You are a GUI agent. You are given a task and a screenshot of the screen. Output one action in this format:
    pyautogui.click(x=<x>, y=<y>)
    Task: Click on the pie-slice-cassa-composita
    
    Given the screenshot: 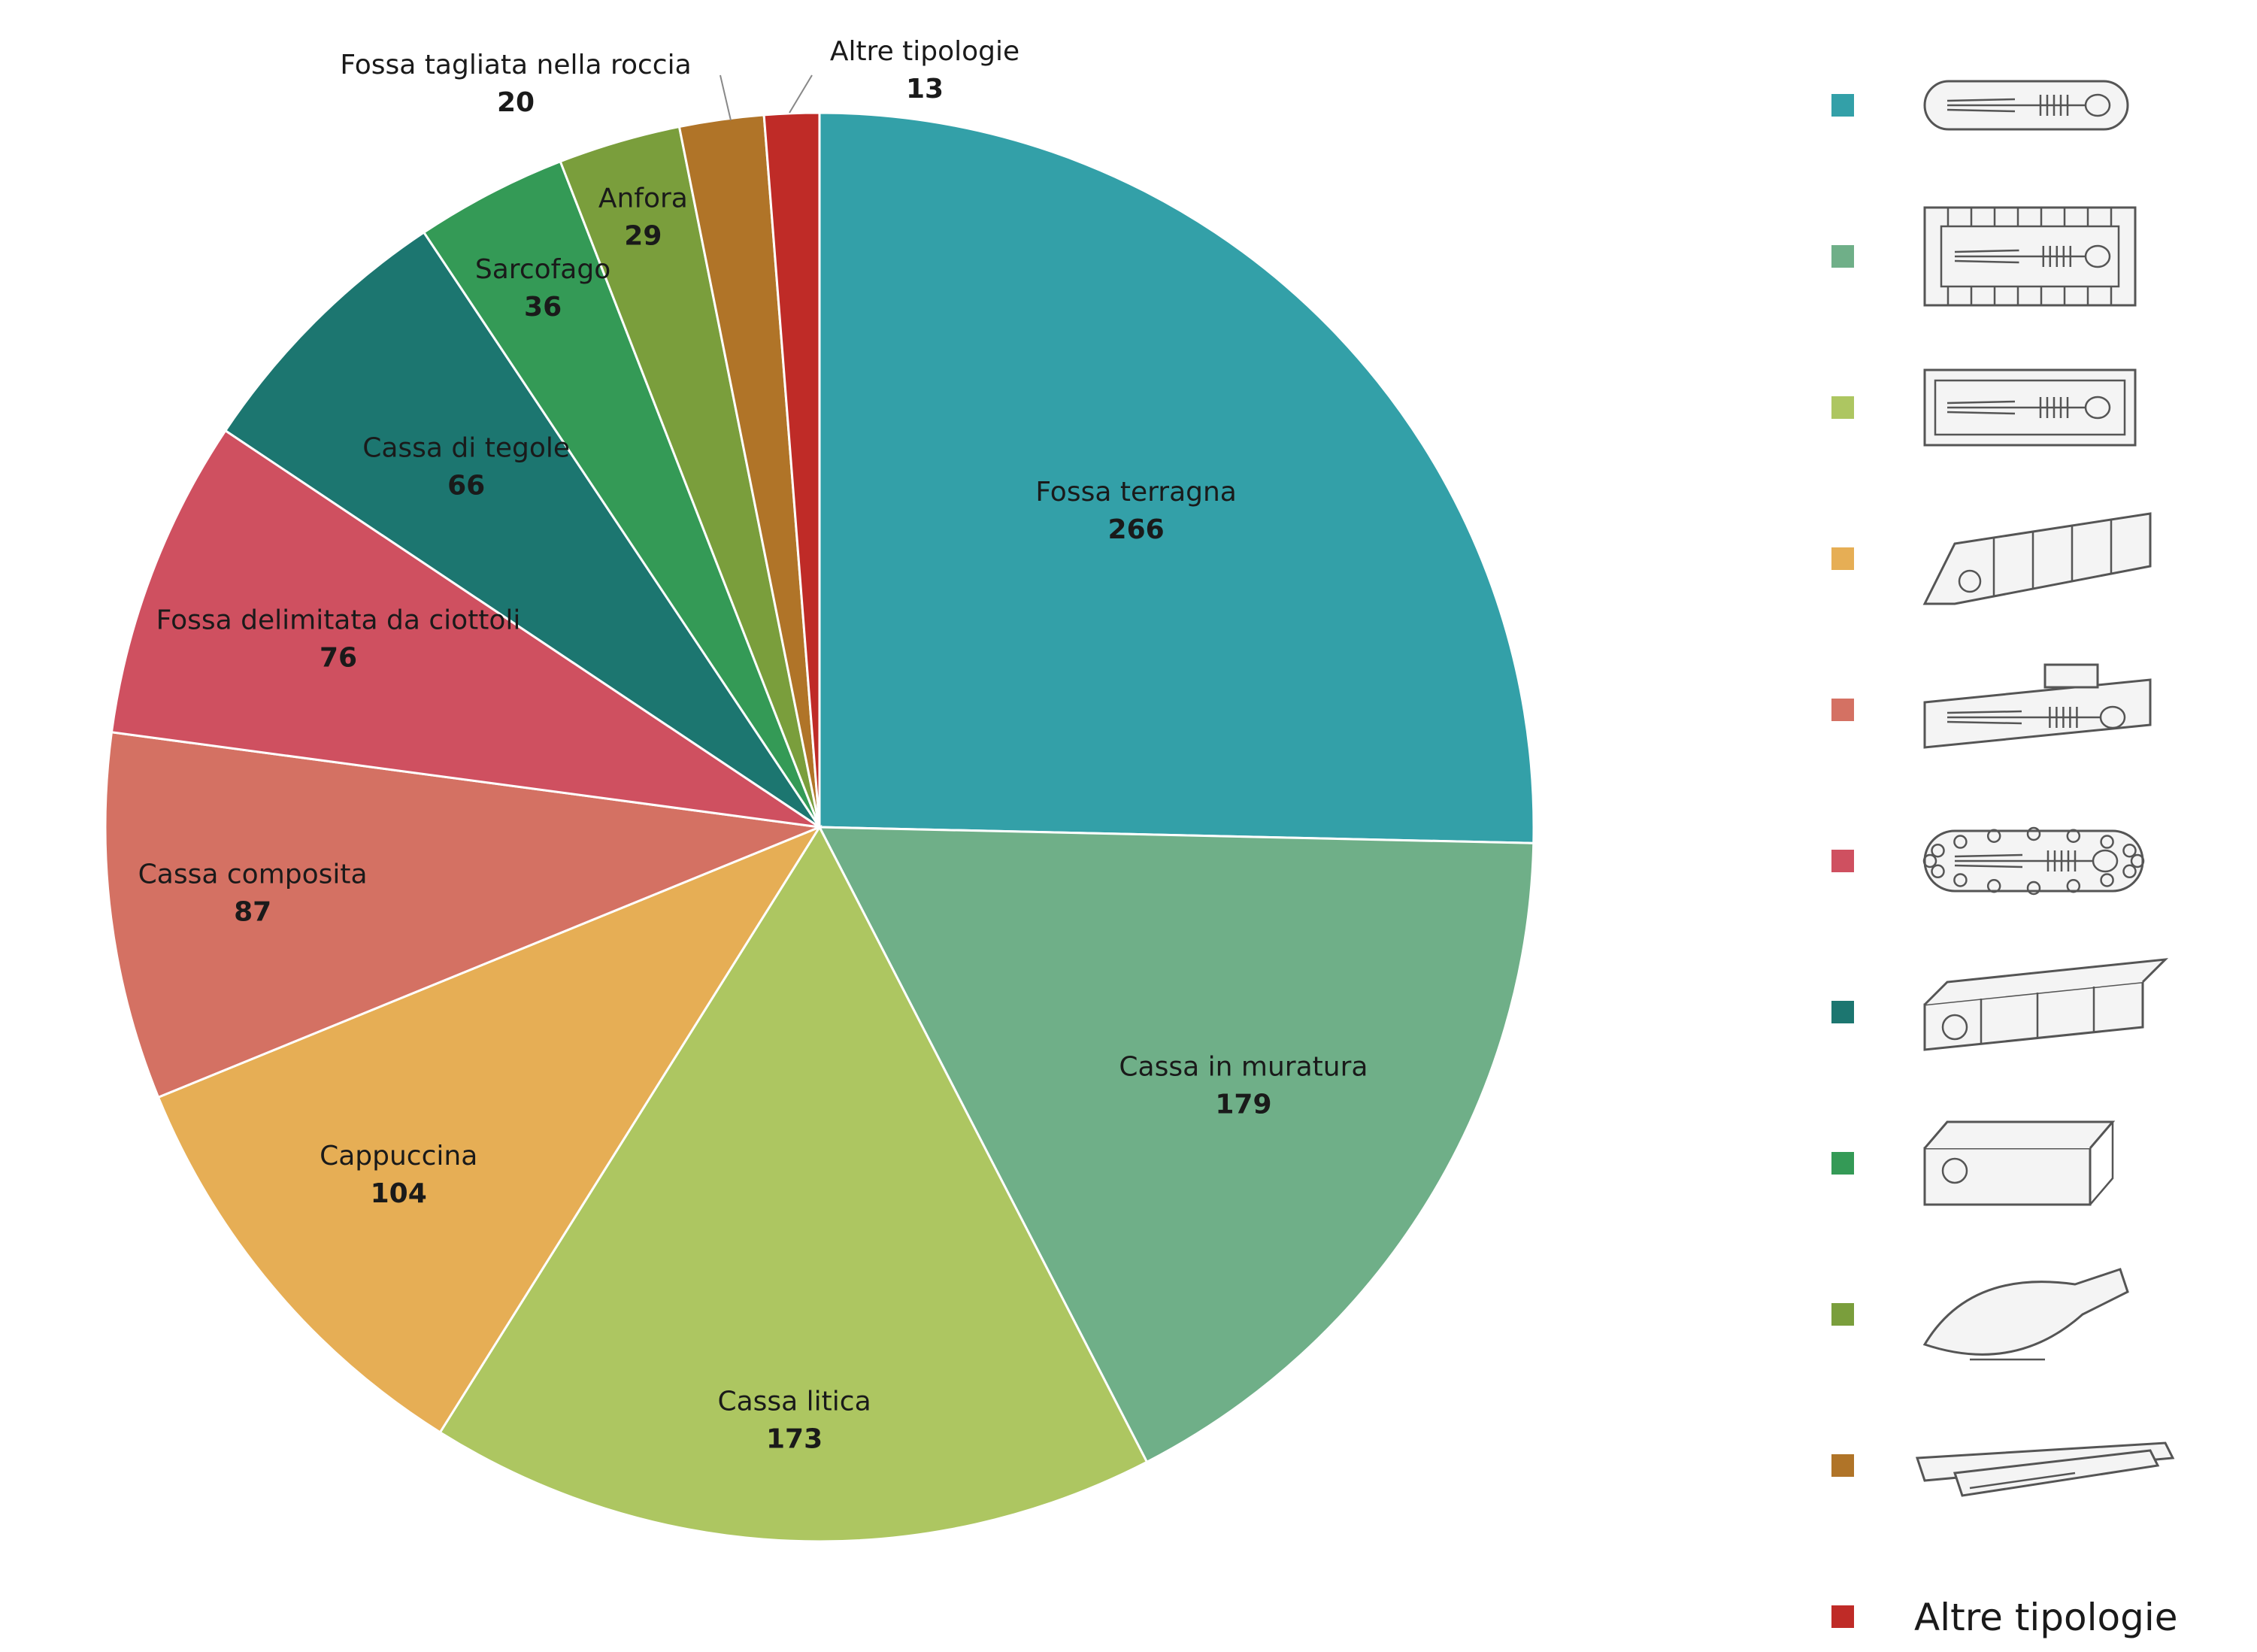 What is the action you would take?
    pyautogui.click(x=464, y=915)
    